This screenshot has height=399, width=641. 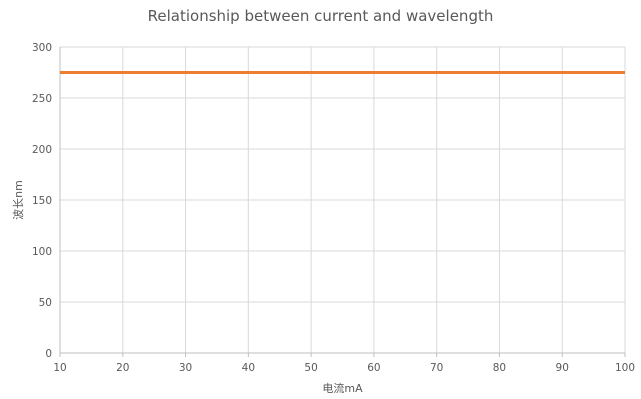 I want to click on x-tick-label: 10, so click(x=59, y=368).